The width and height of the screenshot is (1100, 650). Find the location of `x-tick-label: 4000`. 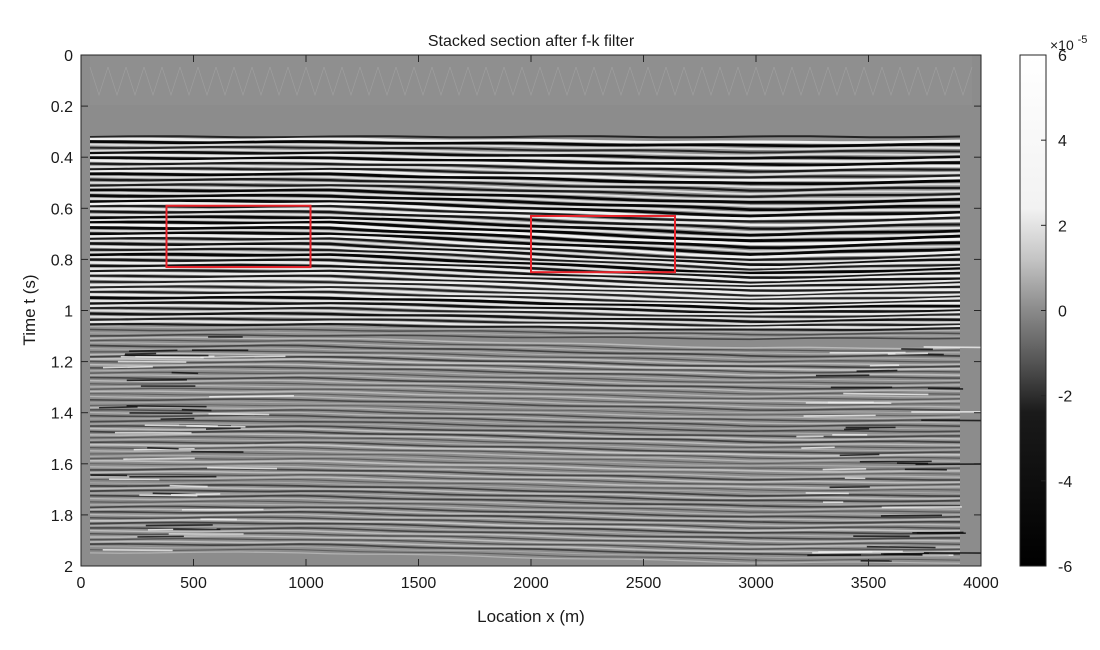

x-tick-label: 4000 is located at coordinates (981, 583).